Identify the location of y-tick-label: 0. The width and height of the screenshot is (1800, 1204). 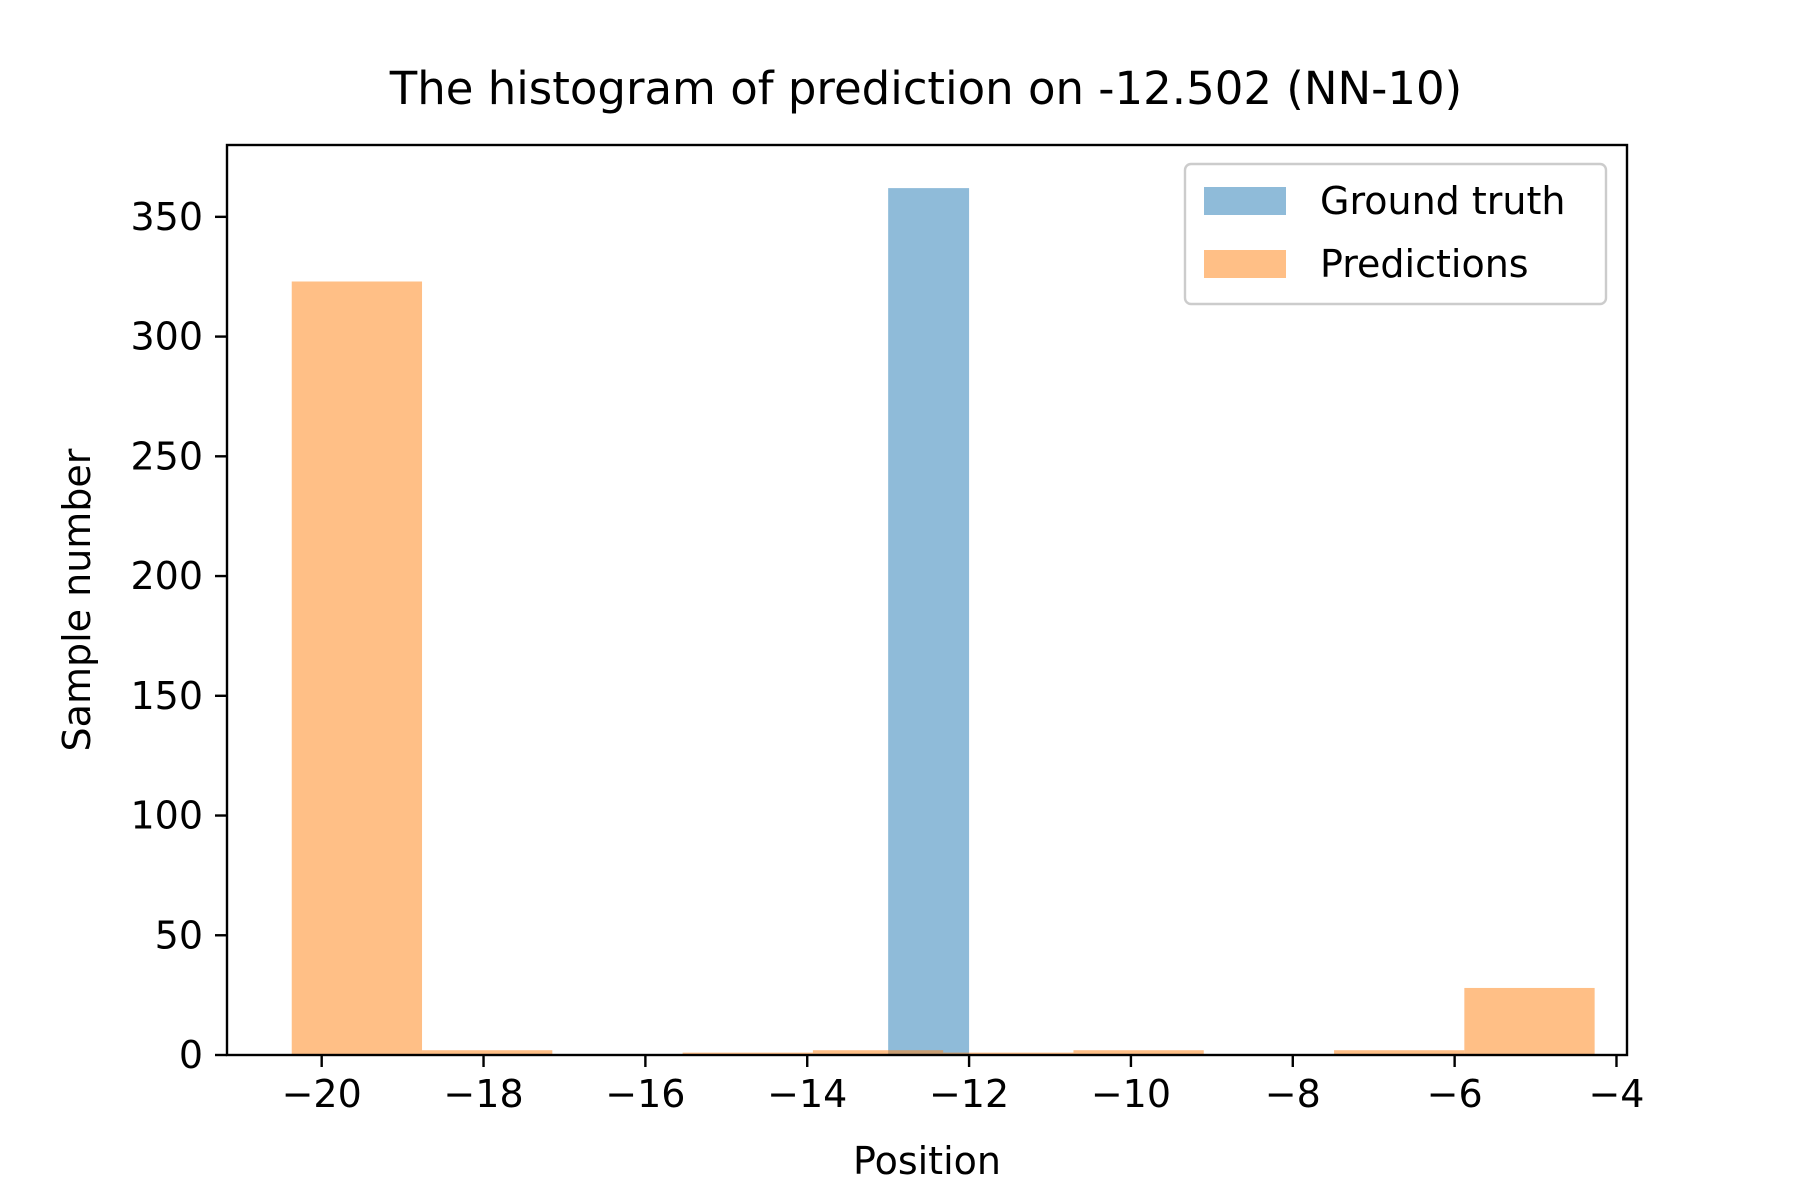
(191, 1055).